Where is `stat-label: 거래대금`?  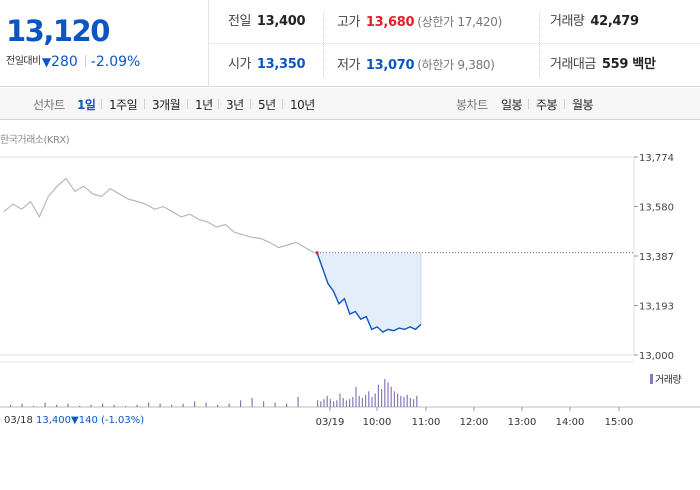 stat-label: 거래대금 is located at coordinates (573, 64).